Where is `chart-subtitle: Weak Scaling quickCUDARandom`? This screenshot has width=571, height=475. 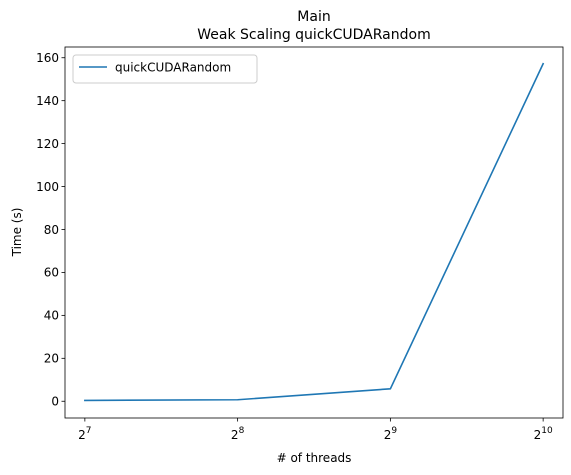
chart-subtitle: Weak Scaling quickCUDARandom is located at coordinates (313, 35).